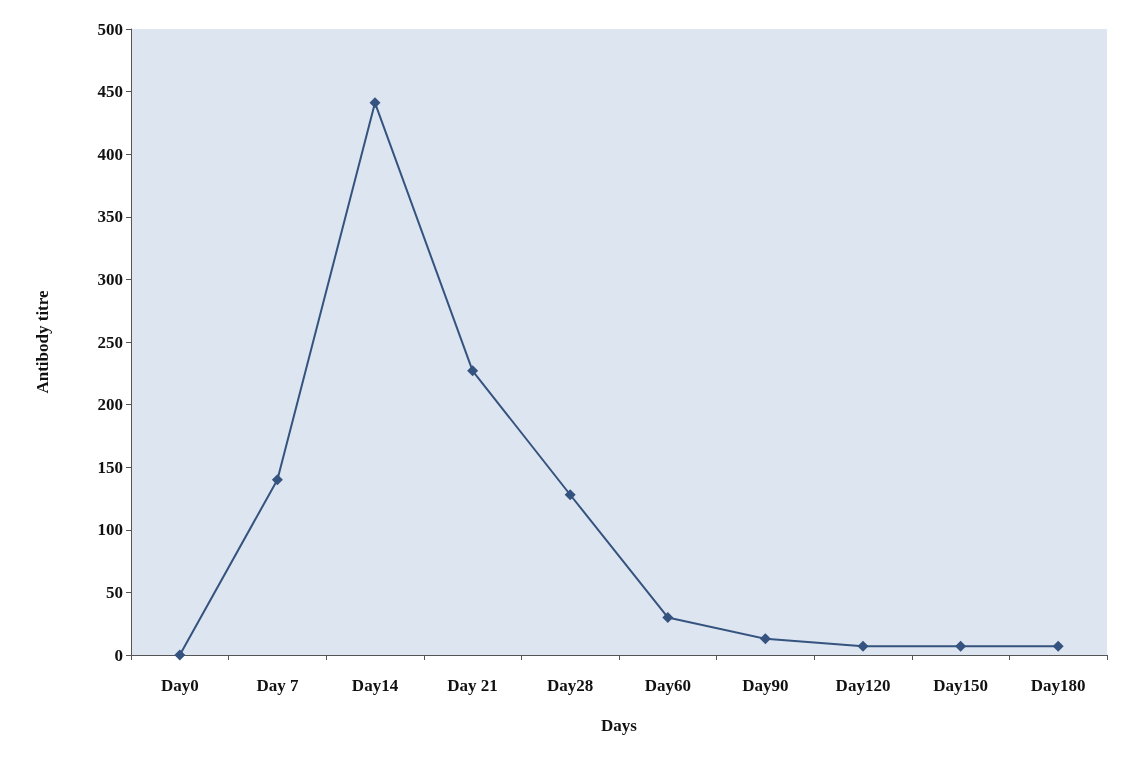  Describe the element at coordinates (179, 685) in the screenshot. I see `x-tick-label: Day0` at that location.